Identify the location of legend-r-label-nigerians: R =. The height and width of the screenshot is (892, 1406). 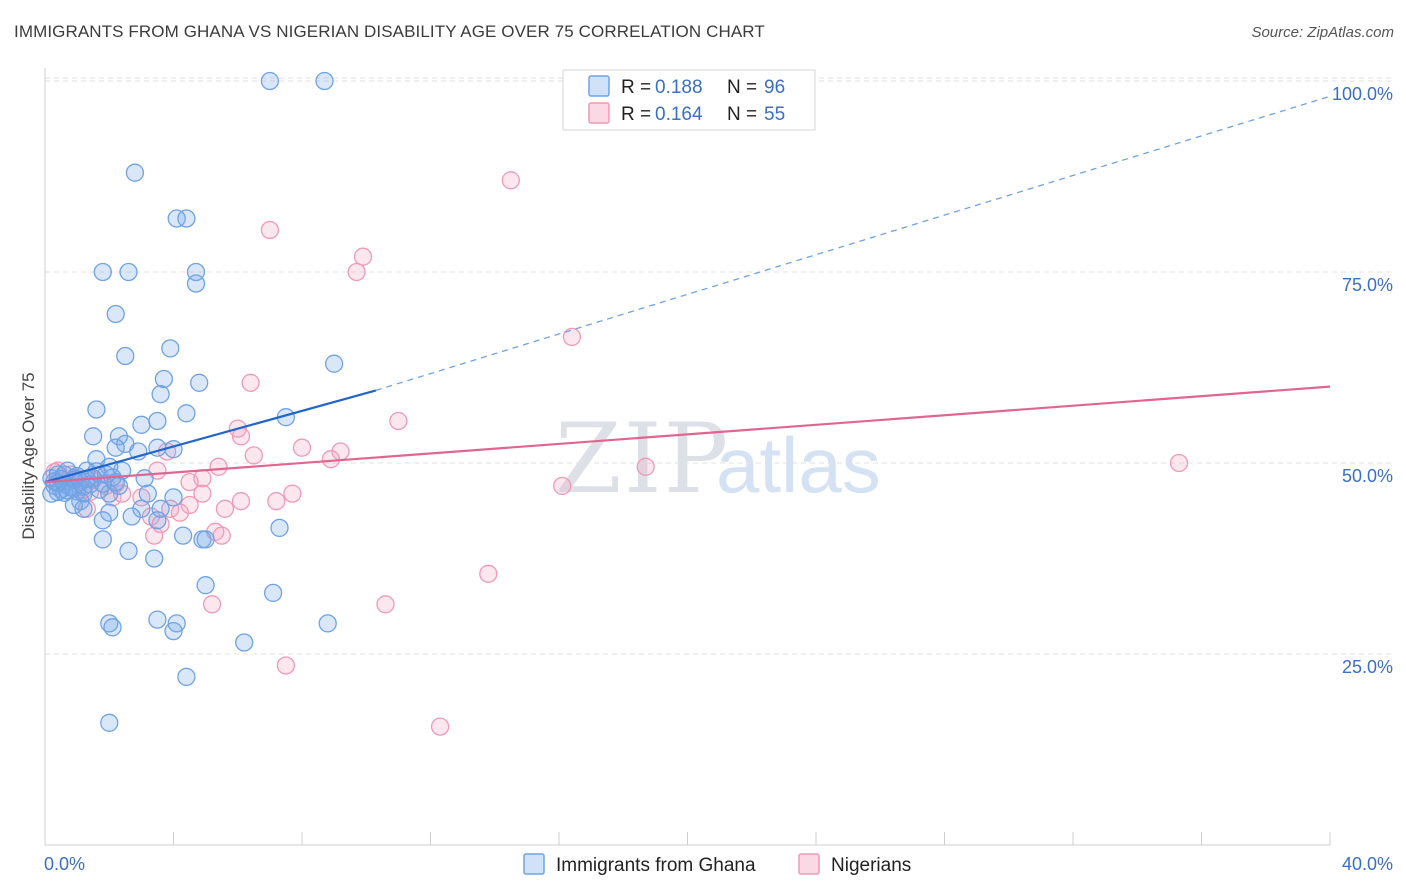
(636, 114).